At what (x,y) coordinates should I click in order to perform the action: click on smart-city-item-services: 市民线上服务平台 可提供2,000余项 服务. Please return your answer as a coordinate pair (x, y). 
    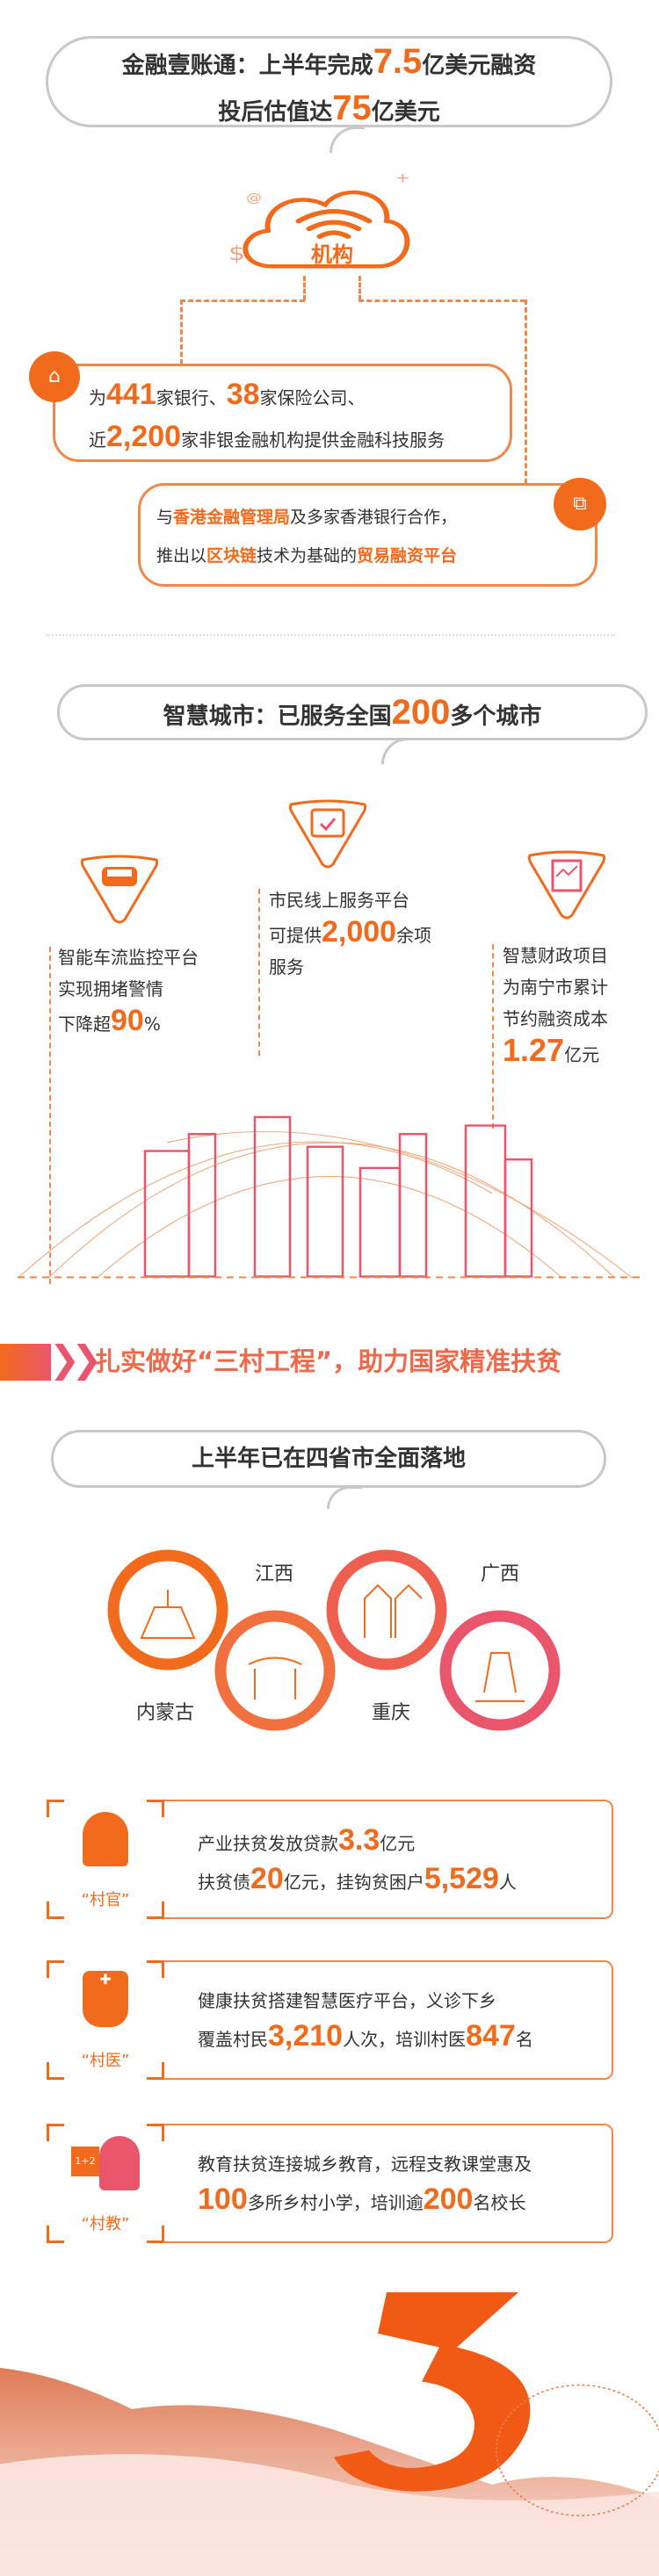
    Looking at the image, I should click on (350, 934).